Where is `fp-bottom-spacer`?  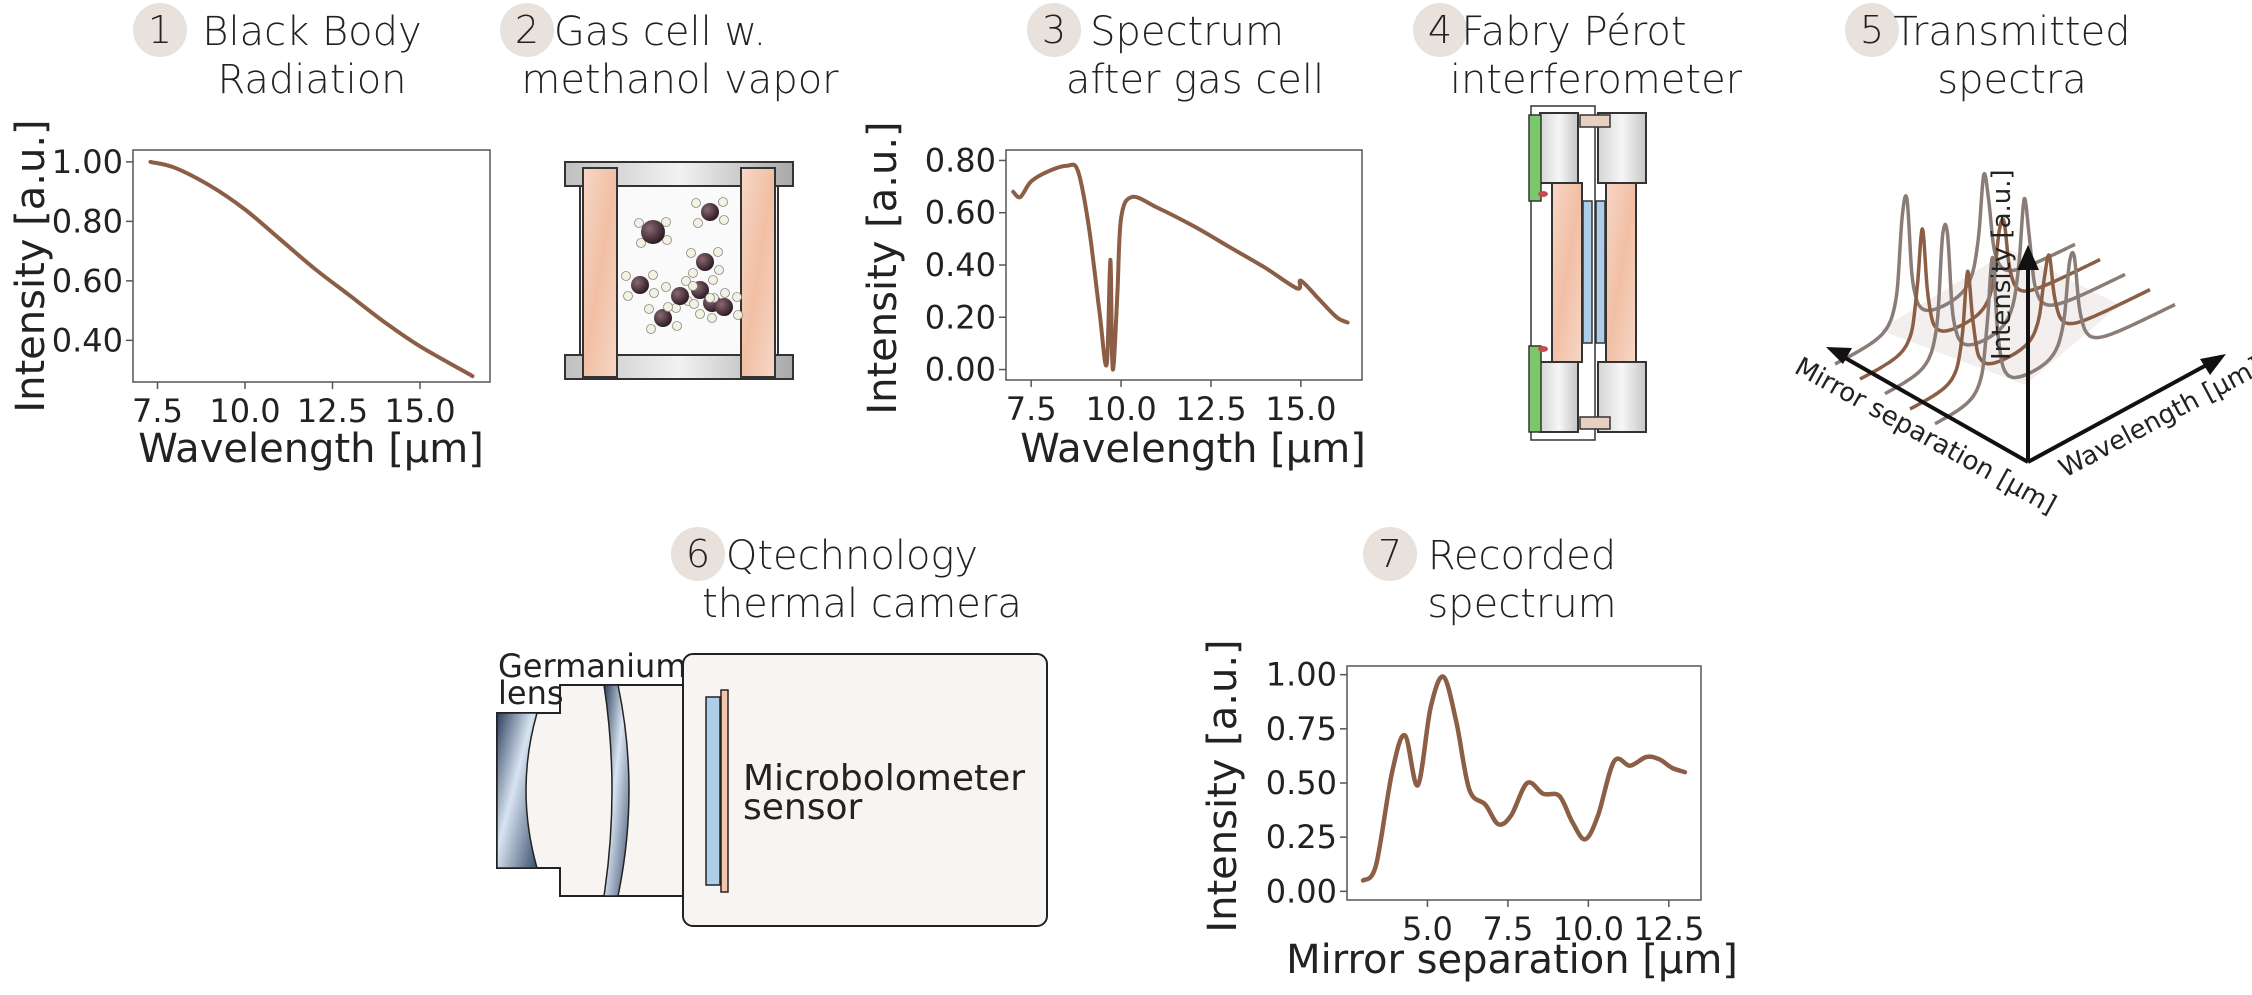 fp-bottom-spacer is located at coordinates (1595, 423).